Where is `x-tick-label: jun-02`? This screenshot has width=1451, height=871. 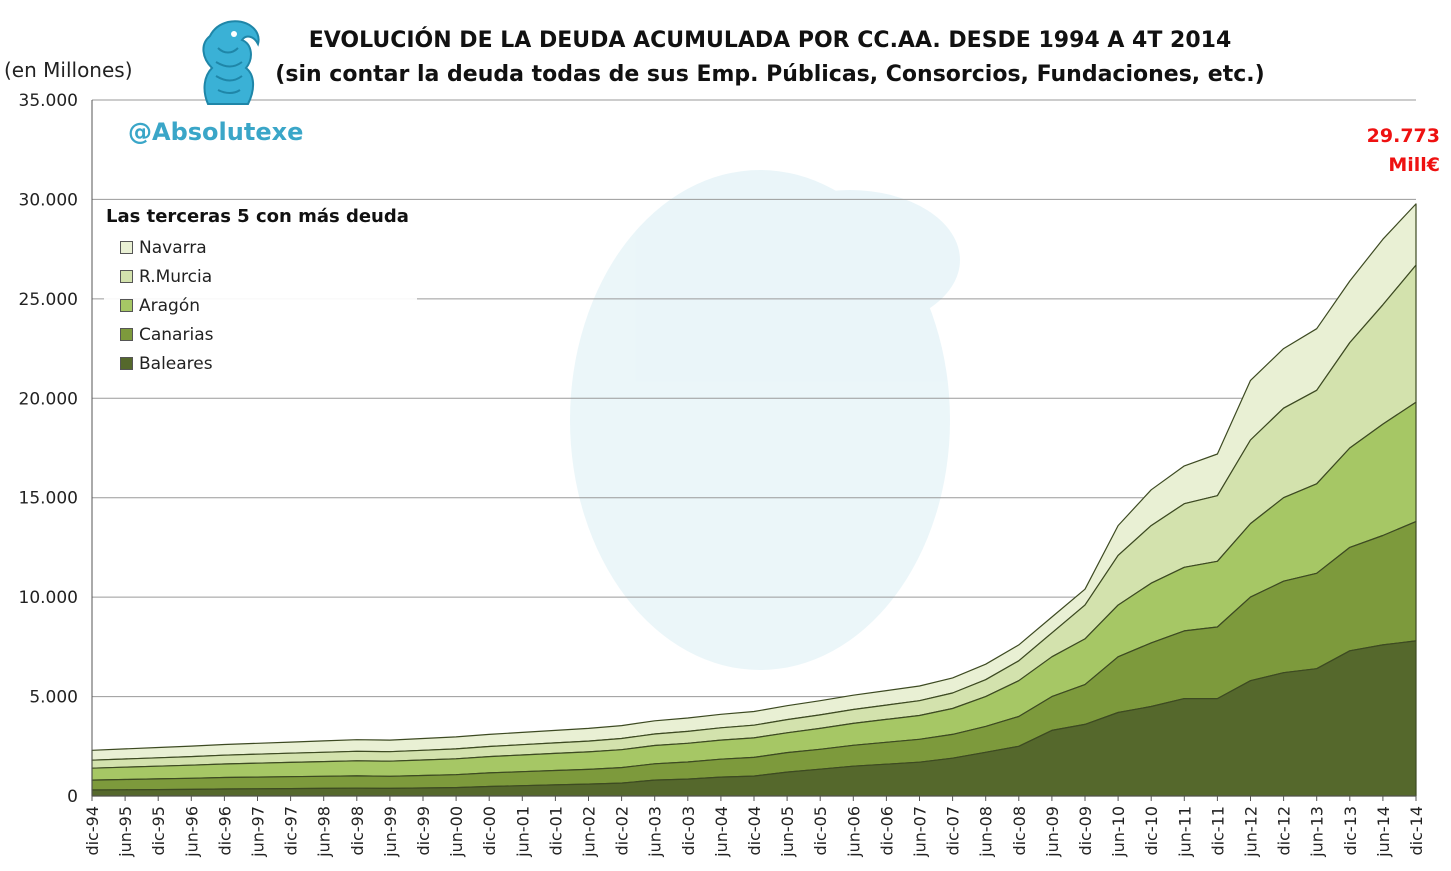 x-tick-label: jun-02 is located at coordinates (589, 832).